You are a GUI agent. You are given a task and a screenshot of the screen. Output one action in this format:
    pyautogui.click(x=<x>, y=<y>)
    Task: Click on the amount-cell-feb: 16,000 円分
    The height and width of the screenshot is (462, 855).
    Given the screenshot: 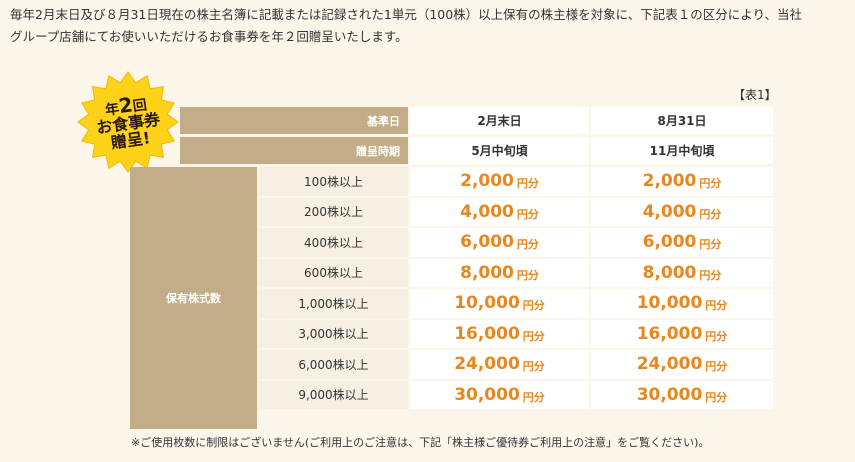 What is the action you would take?
    pyautogui.click(x=499, y=333)
    